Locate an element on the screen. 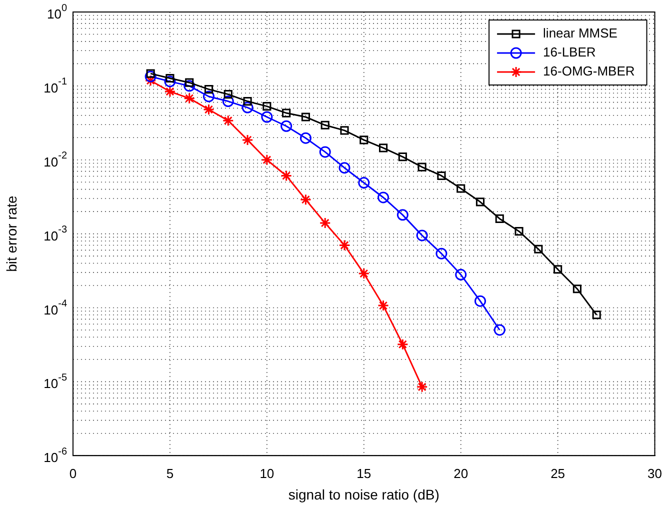 The image size is (665, 508). x-tick-label: 15 is located at coordinates (364, 473).